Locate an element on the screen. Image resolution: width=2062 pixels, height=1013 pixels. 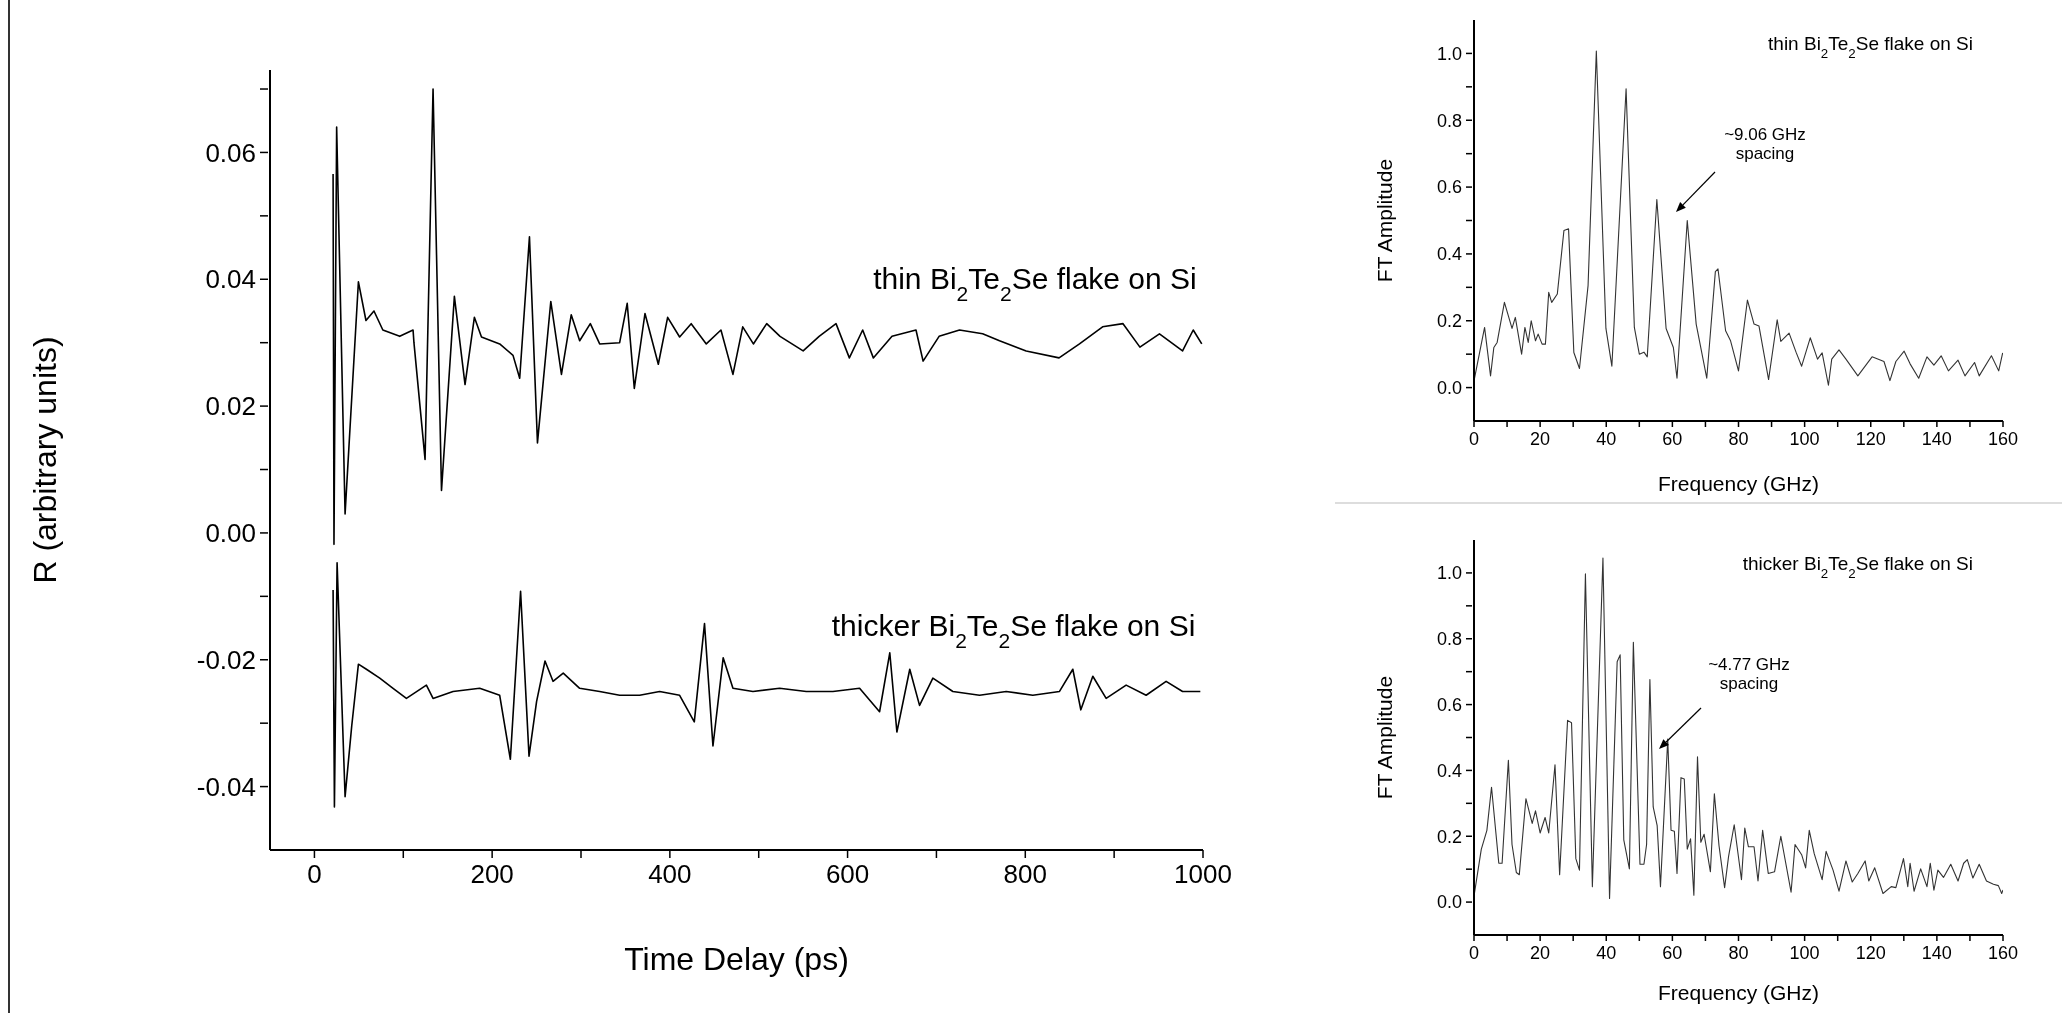
y-tick-label: 0.00 is located at coordinates (230, 533).